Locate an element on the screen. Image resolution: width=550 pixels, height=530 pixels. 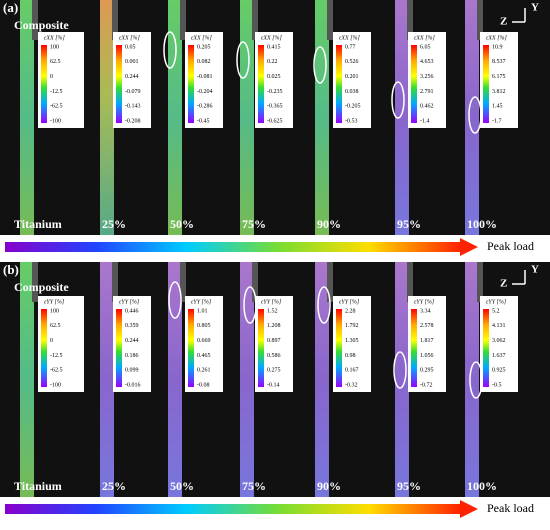
colorbar-tick: 0.669 is located at coordinates (204, 341).